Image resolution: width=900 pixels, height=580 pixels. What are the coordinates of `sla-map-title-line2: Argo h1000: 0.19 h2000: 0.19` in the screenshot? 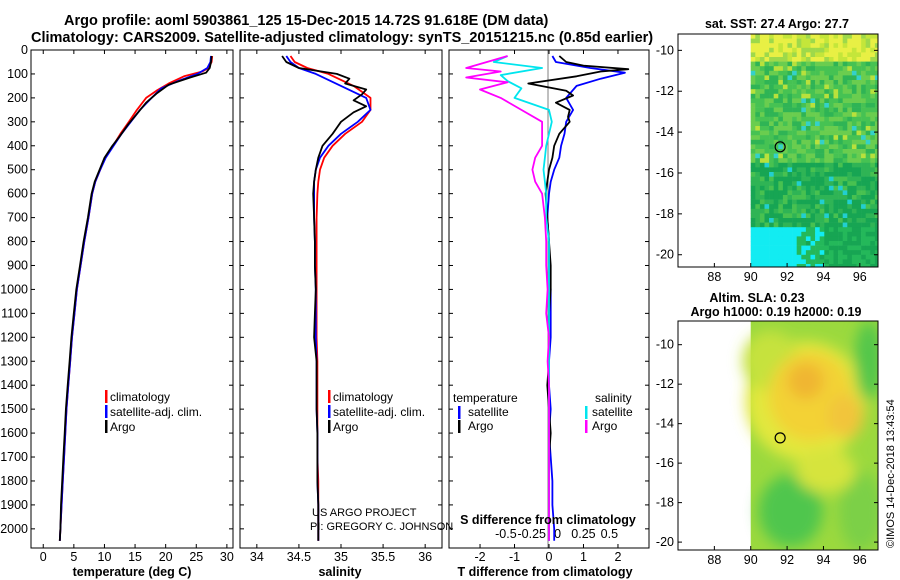 It's located at (776, 312).